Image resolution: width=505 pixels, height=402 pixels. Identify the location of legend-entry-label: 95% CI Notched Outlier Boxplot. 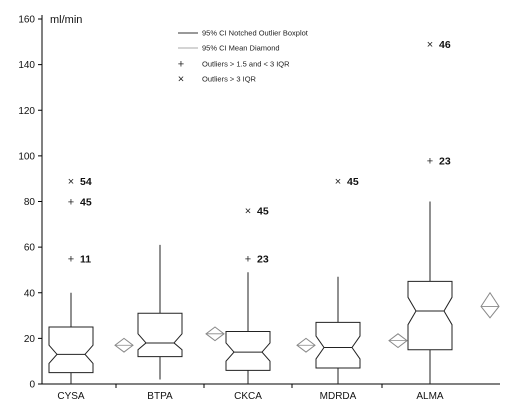
(255, 33).